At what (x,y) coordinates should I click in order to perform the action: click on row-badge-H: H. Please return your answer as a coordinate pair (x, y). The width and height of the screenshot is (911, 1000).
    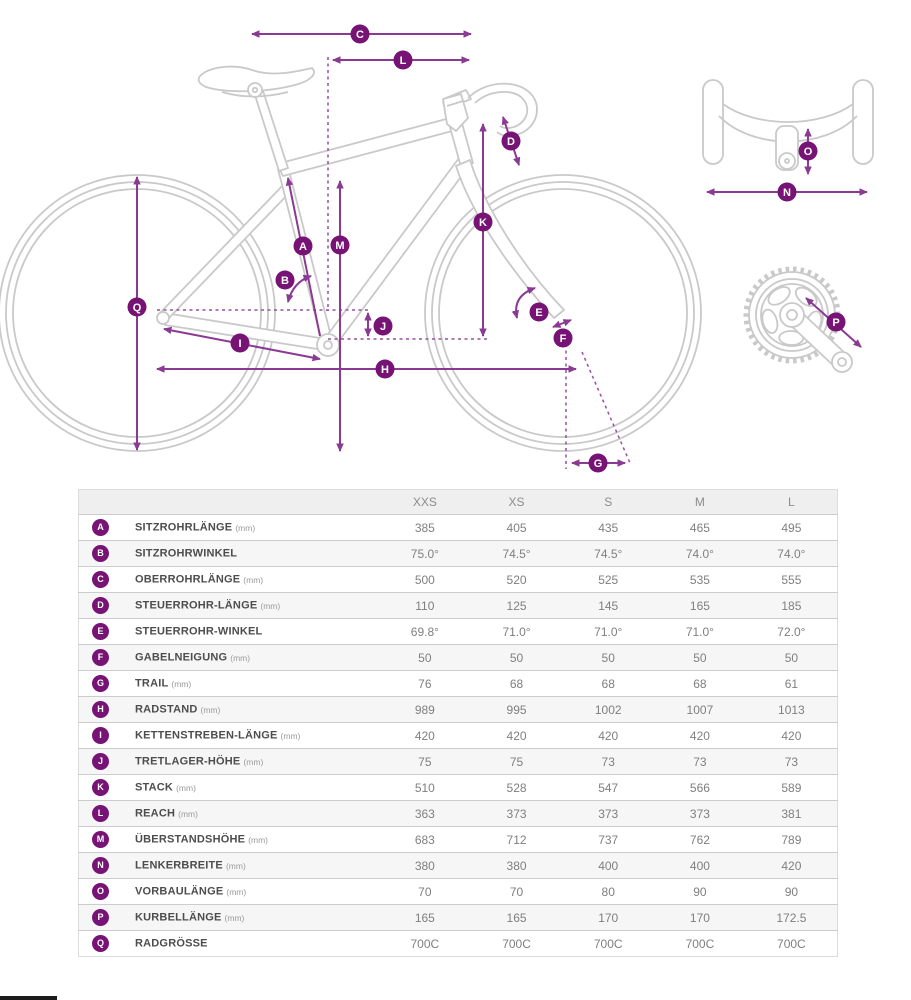
    Looking at the image, I should click on (100, 709).